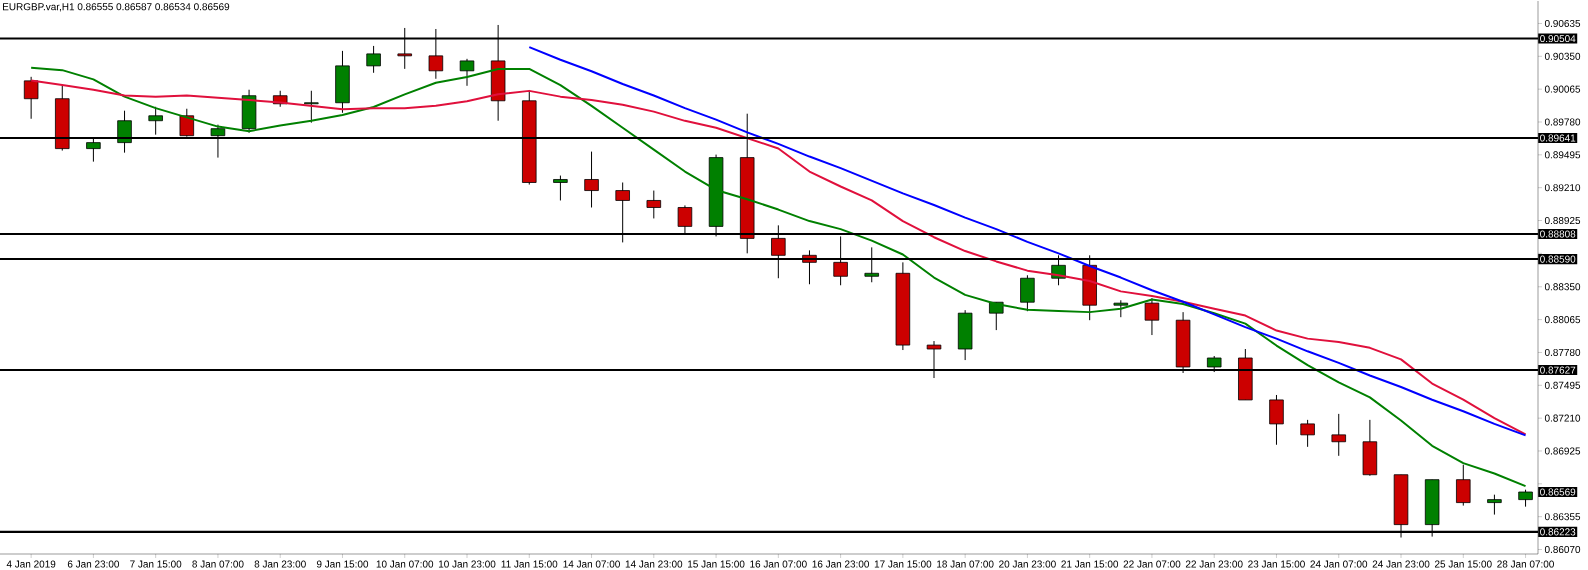 The width and height of the screenshot is (1588, 570). I want to click on y-tick-label: 0.86070, so click(1562, 549).